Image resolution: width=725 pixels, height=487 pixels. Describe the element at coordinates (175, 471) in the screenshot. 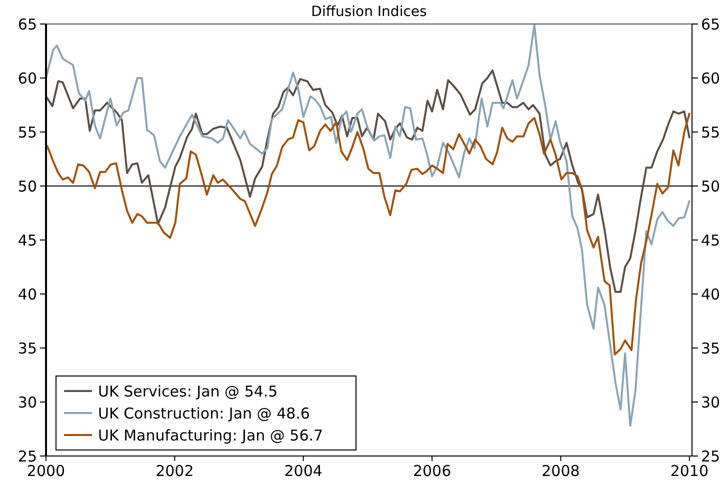

I see `x-tick-label: 2002` at that location.